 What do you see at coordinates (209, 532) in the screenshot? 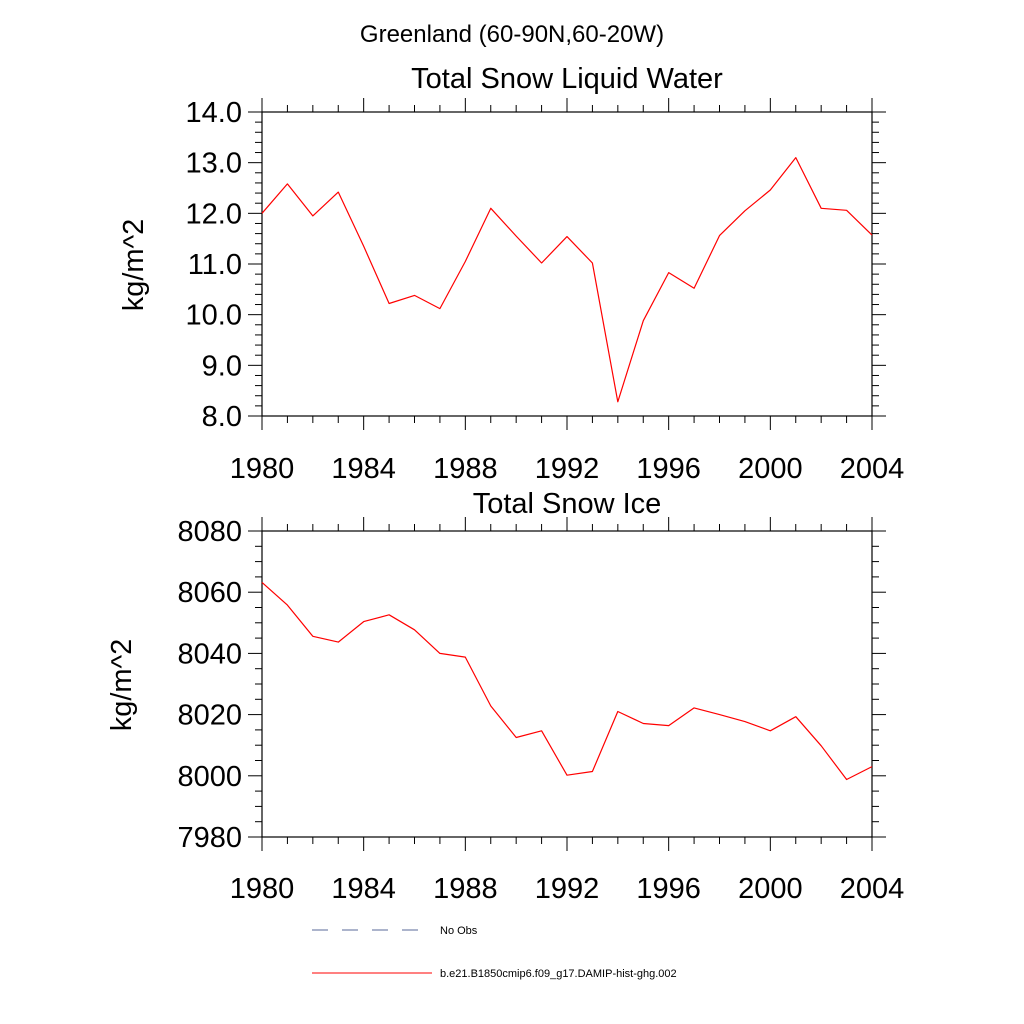
I see `y-tick-label: 8080` at bounding box center [209, 532].